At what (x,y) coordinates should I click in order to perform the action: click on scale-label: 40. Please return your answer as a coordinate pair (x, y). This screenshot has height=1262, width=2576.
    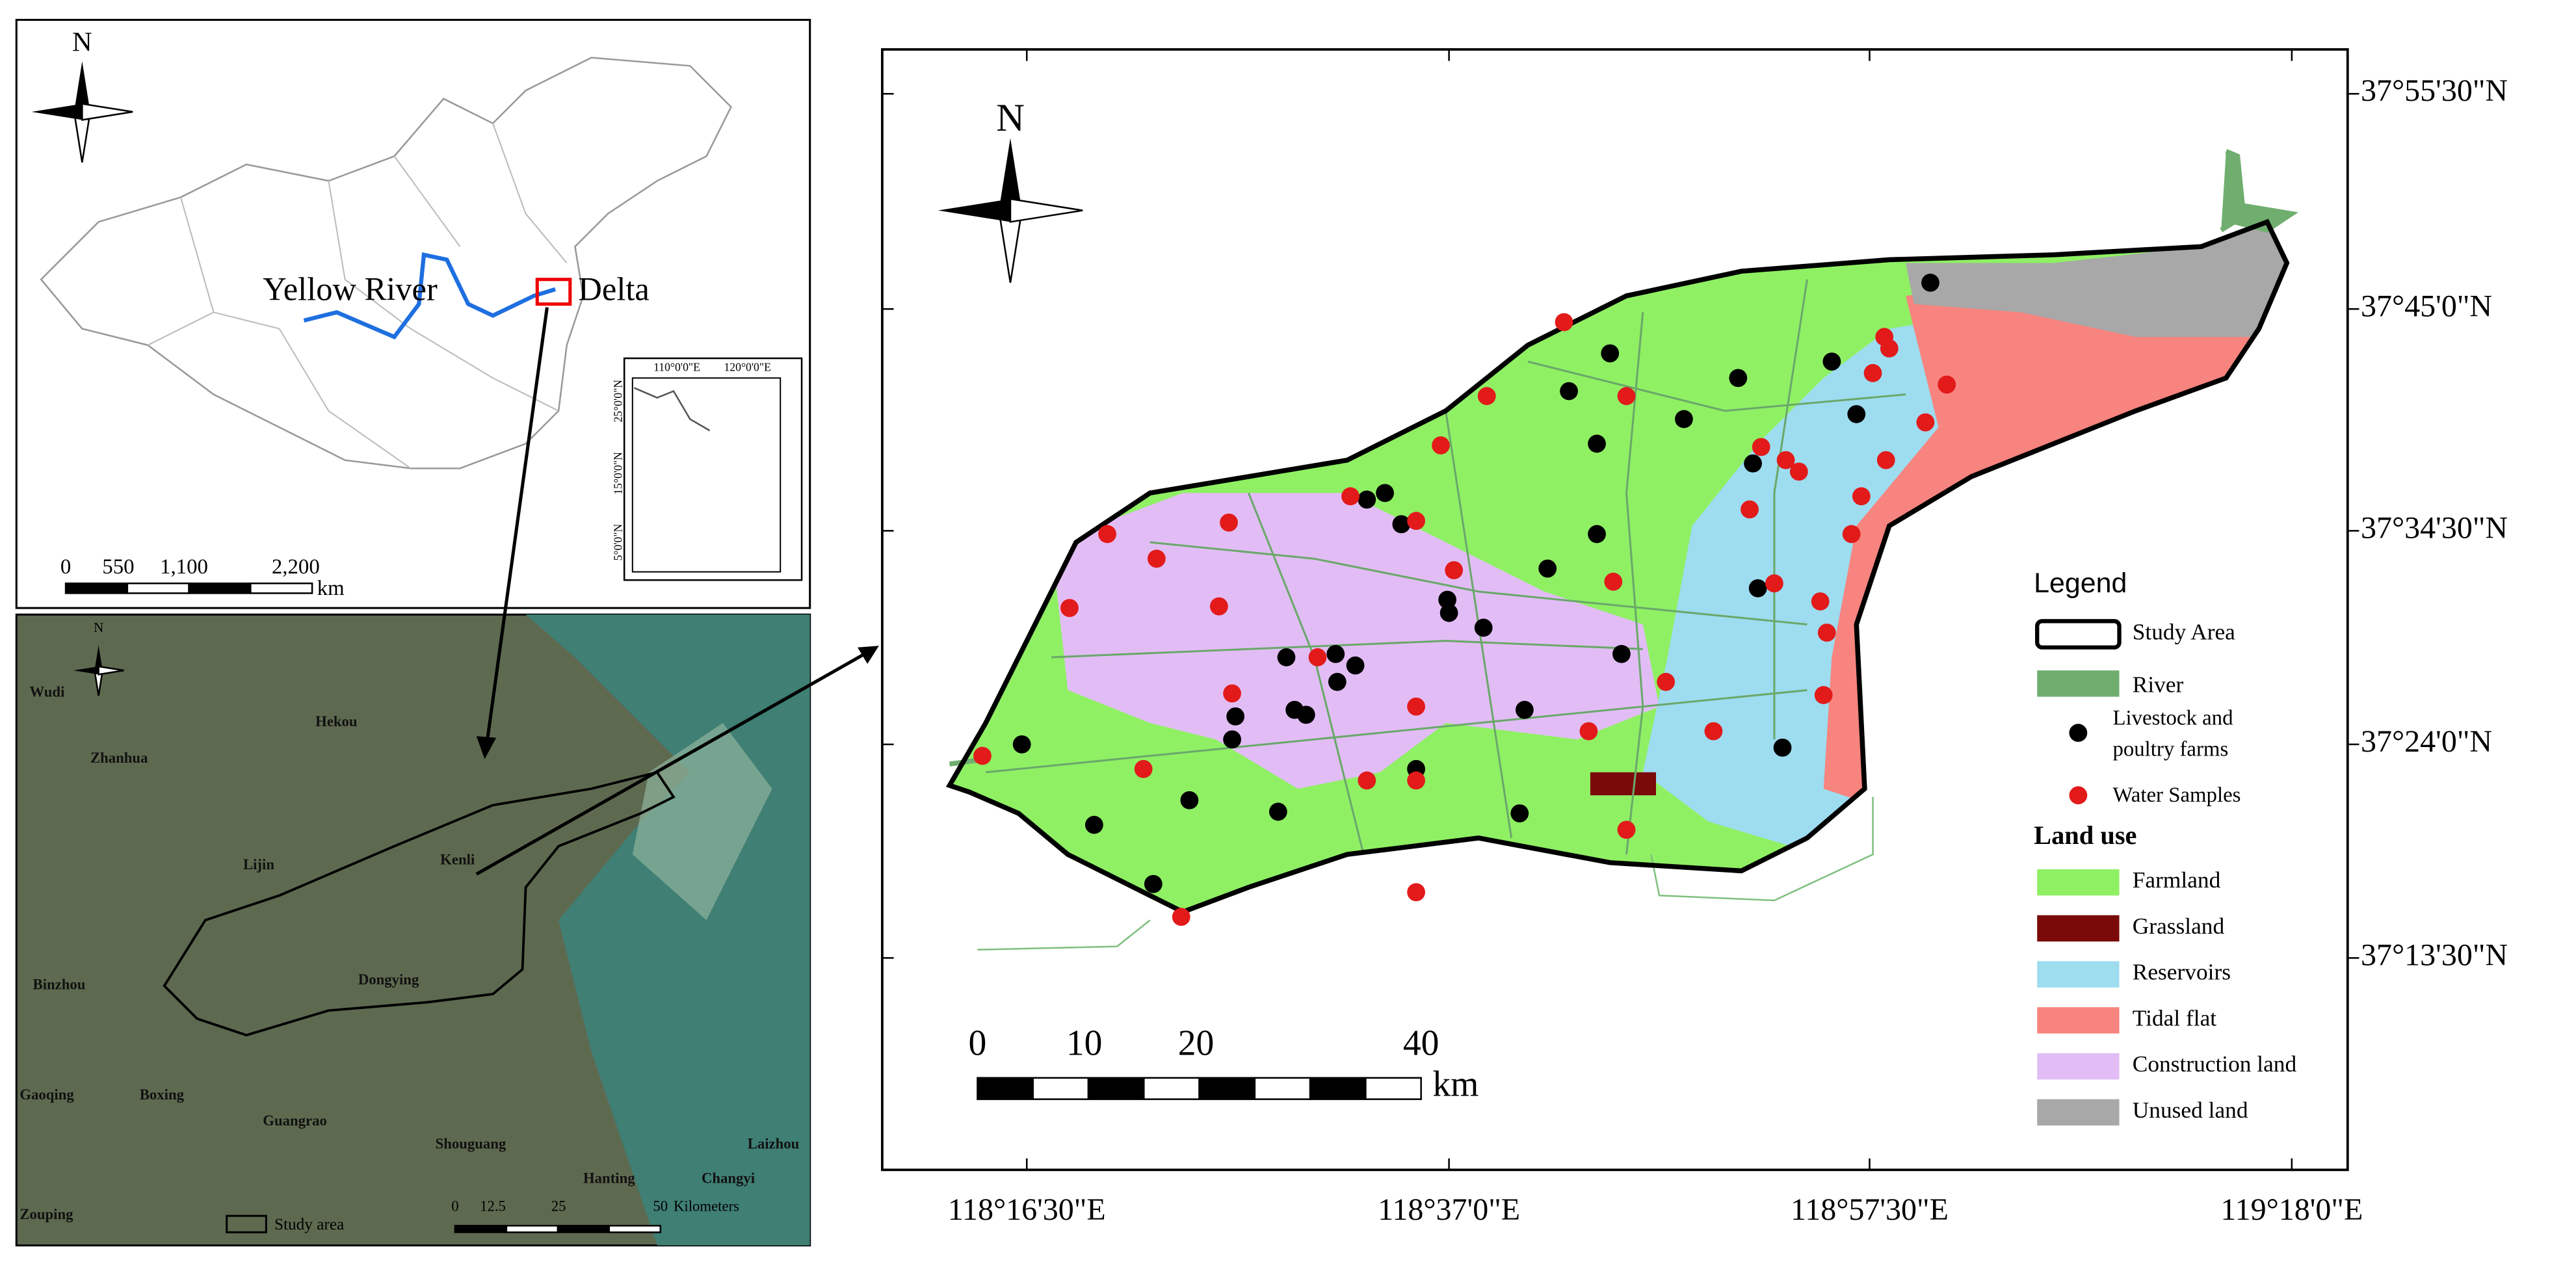
    Looking at the image, I should click on (1421, 1043).